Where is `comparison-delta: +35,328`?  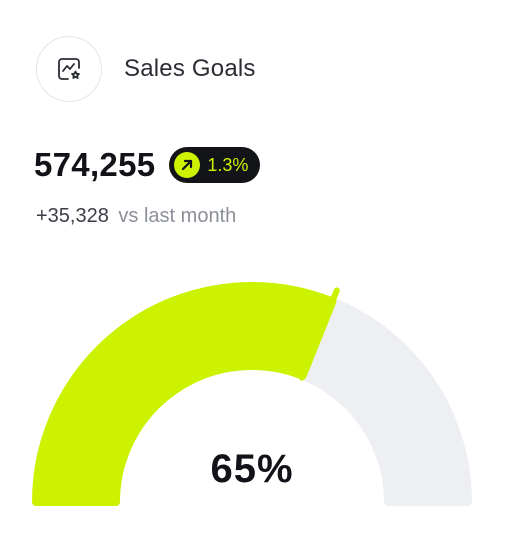 comparison-delta: +35,328 is located at coordinates (72, 216).